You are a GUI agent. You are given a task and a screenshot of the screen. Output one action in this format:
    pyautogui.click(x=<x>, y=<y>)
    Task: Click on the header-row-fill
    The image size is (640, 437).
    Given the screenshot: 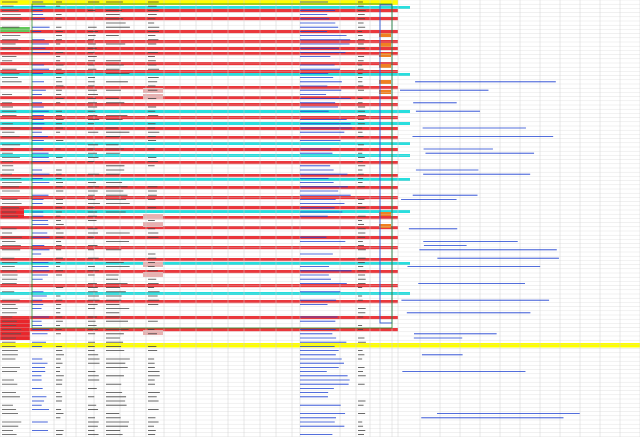 What is the action you would take?
    pyautogui.click(x=199, y=2)
    